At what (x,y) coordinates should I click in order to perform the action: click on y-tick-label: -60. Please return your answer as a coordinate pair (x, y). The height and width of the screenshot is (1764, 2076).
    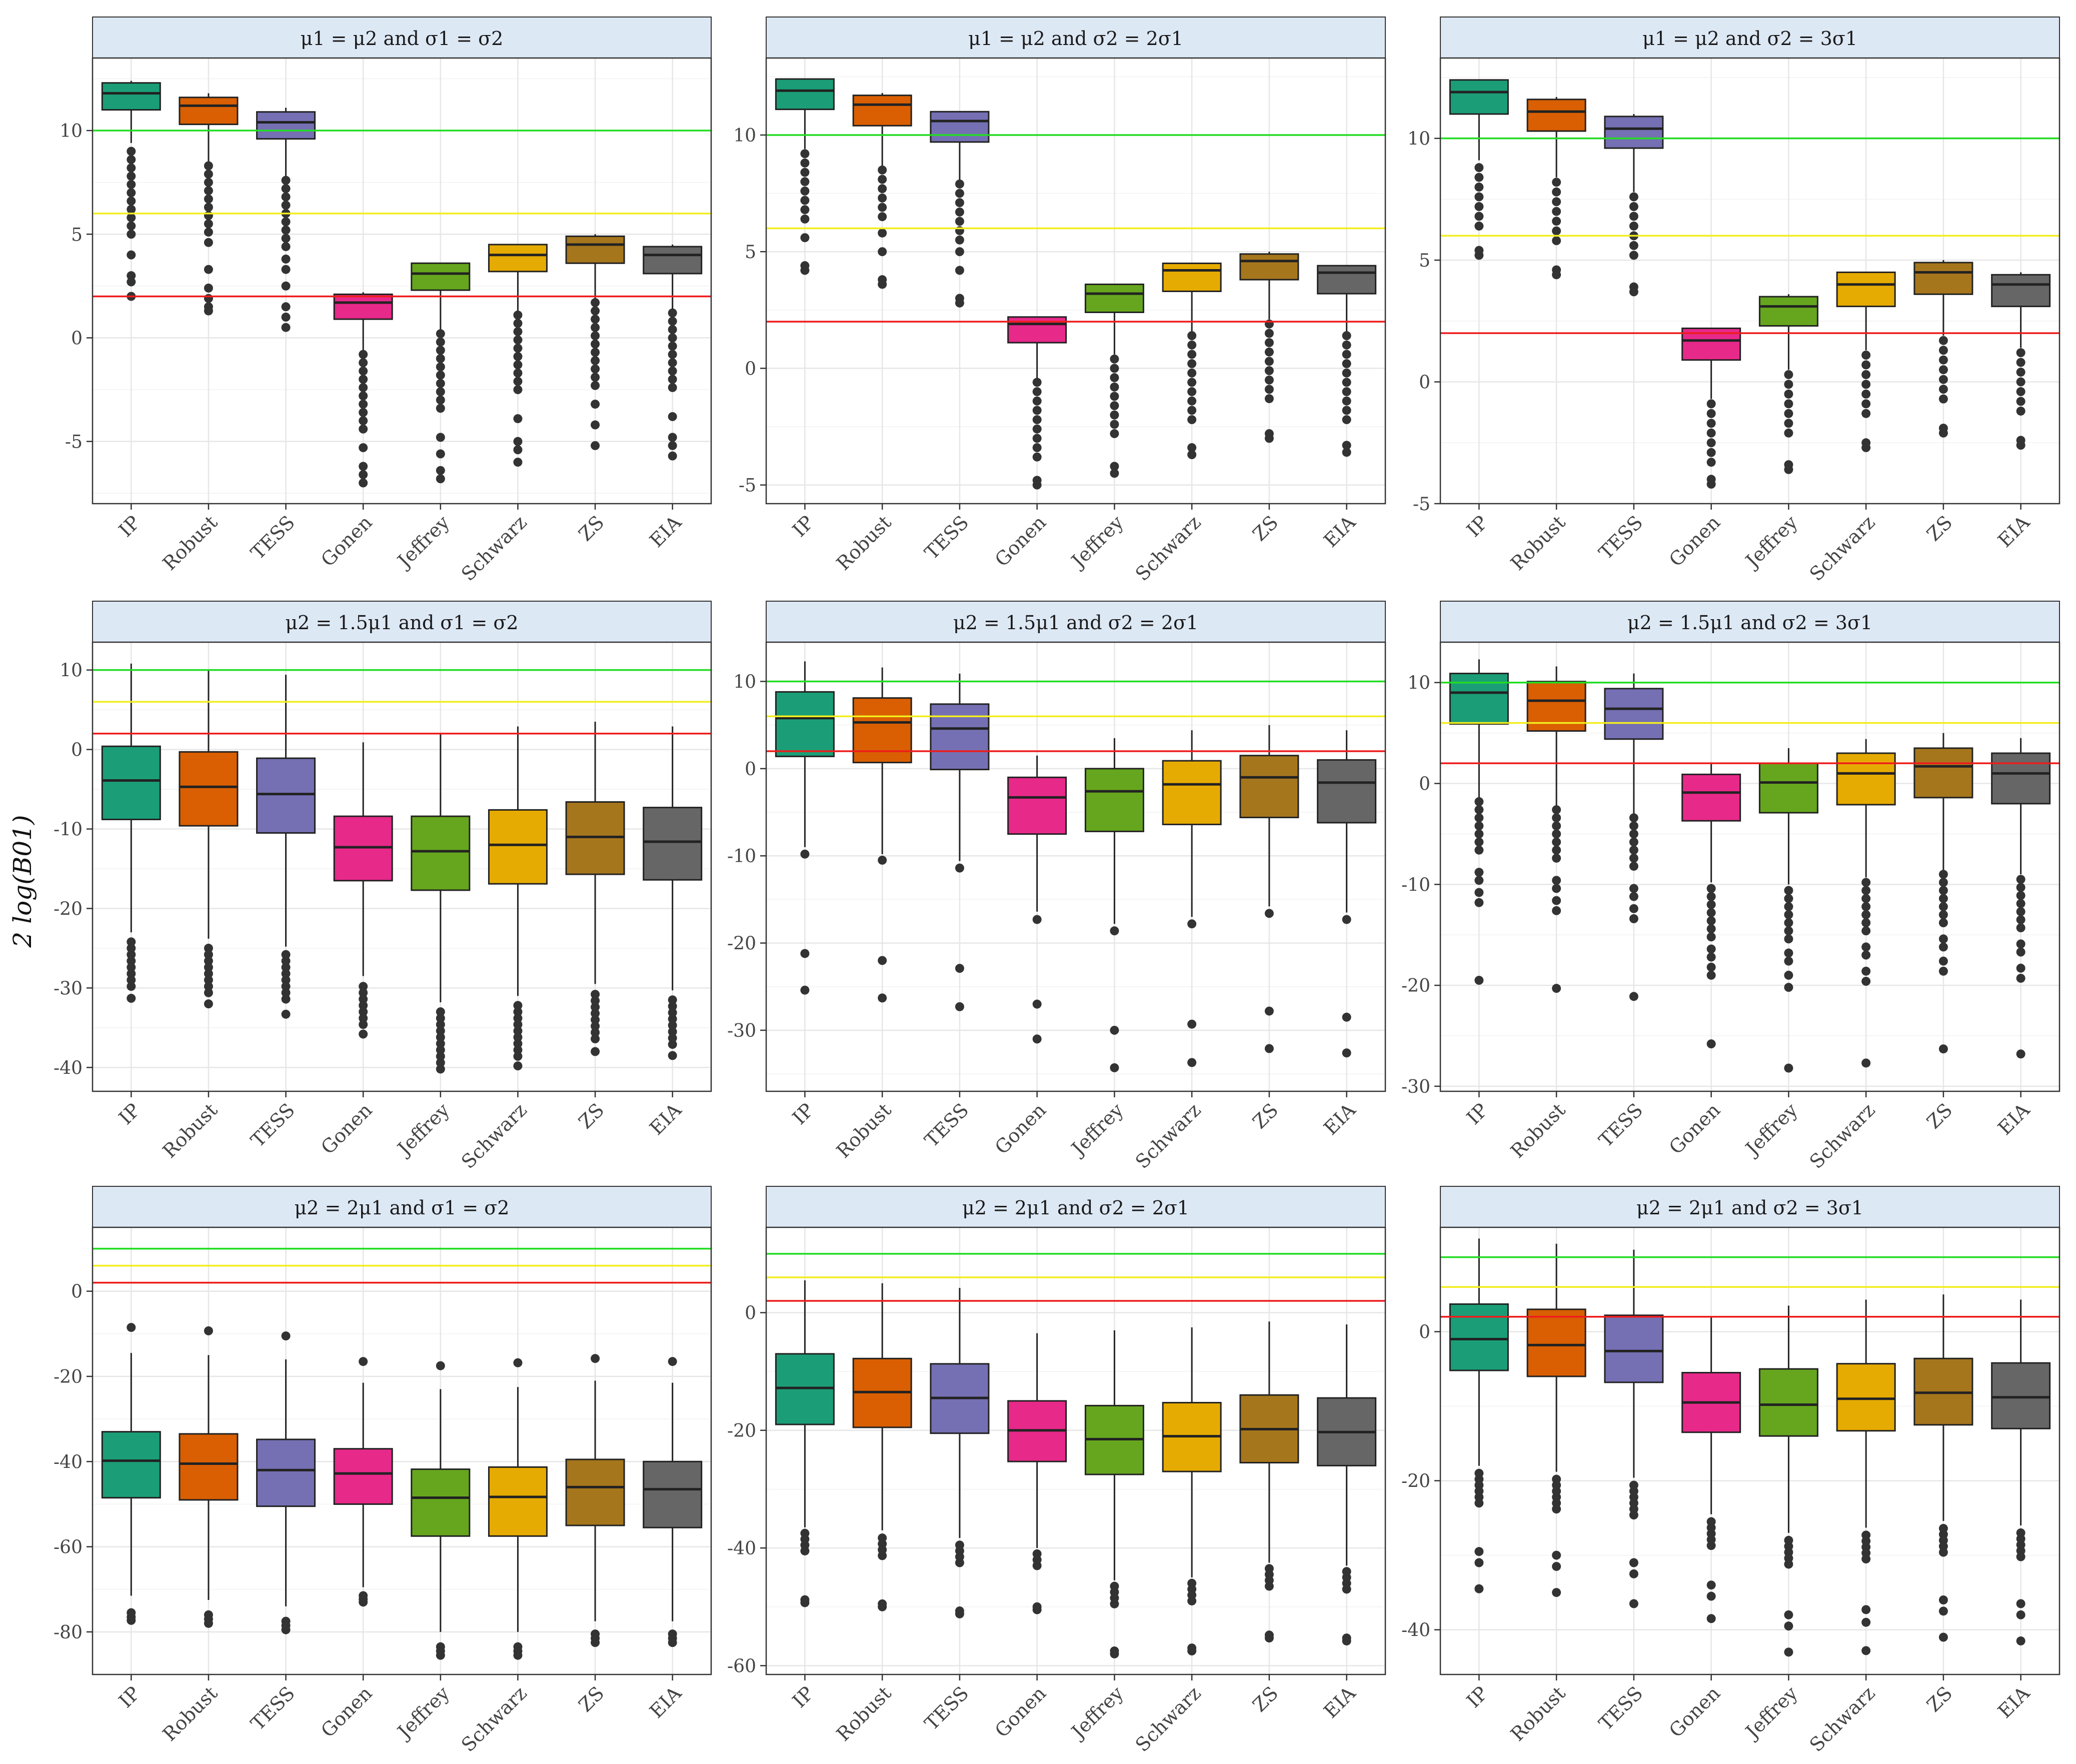
    Looking at the image, I should click on (68, 1547).